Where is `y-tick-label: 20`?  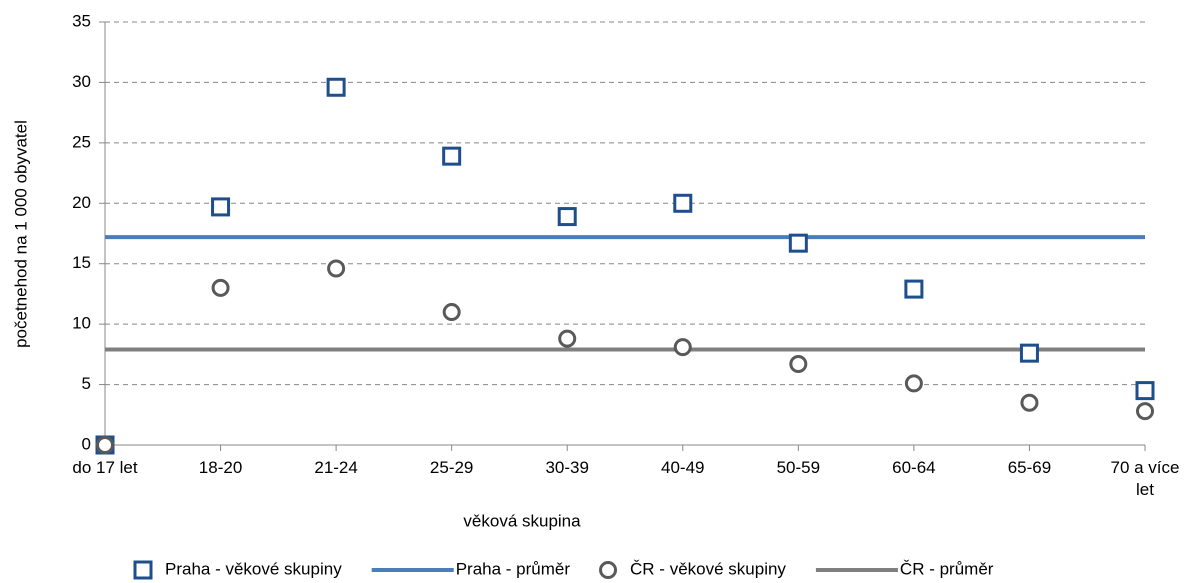 y-tick-label: 20 is located at coordinates (81, 202).